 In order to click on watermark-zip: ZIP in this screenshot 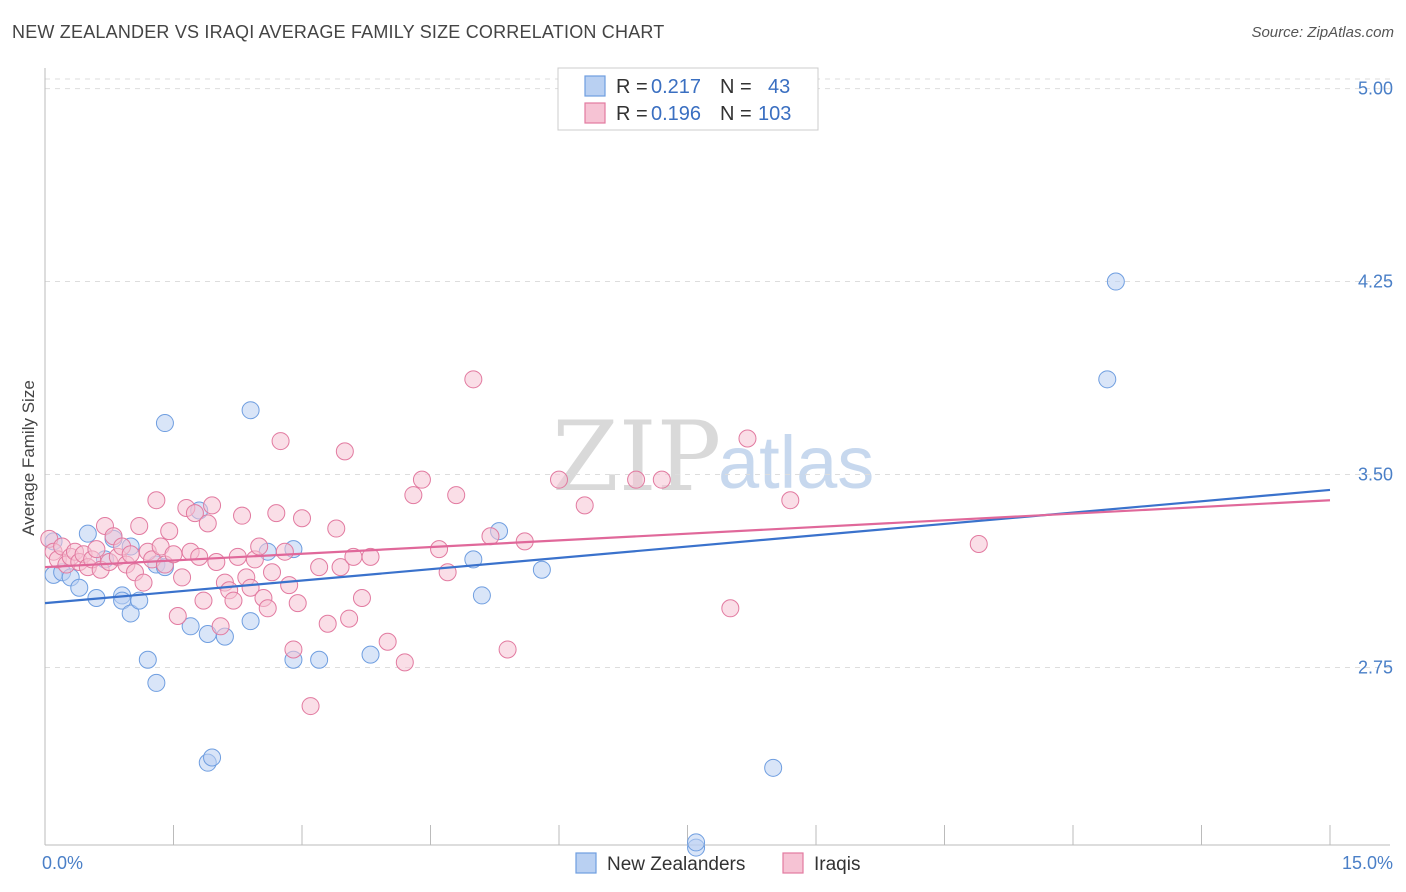, I will do `click(636, 457)`.